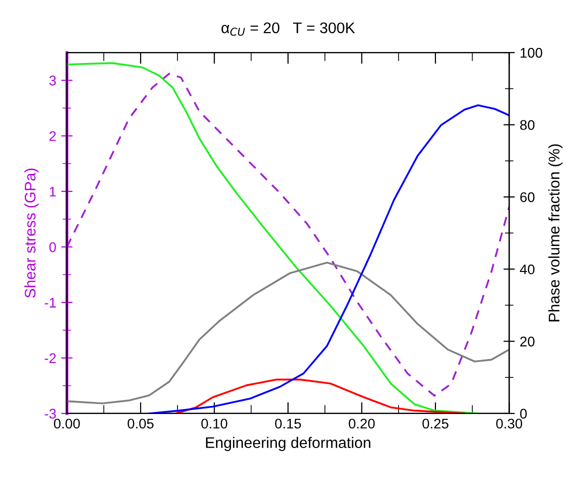 The height and width of the screenshot is (478, 567). I want to click on x-tick-label: 0.15, so click(288, 423).